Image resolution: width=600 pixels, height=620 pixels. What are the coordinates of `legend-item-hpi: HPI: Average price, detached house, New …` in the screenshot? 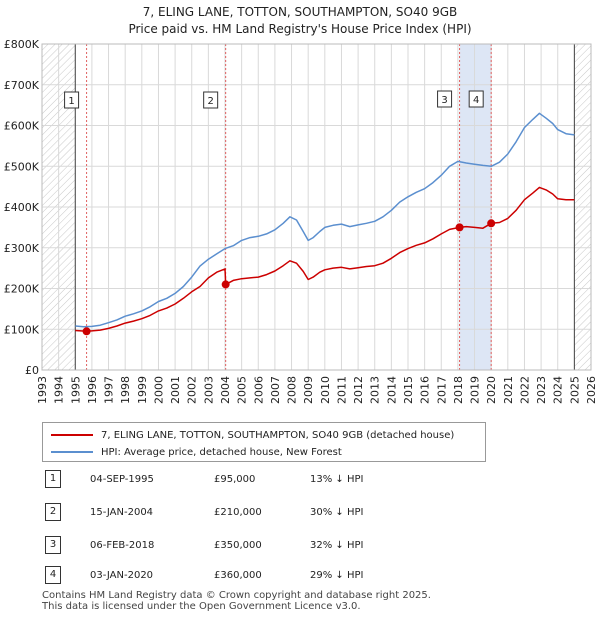 It's located at (192, 452).